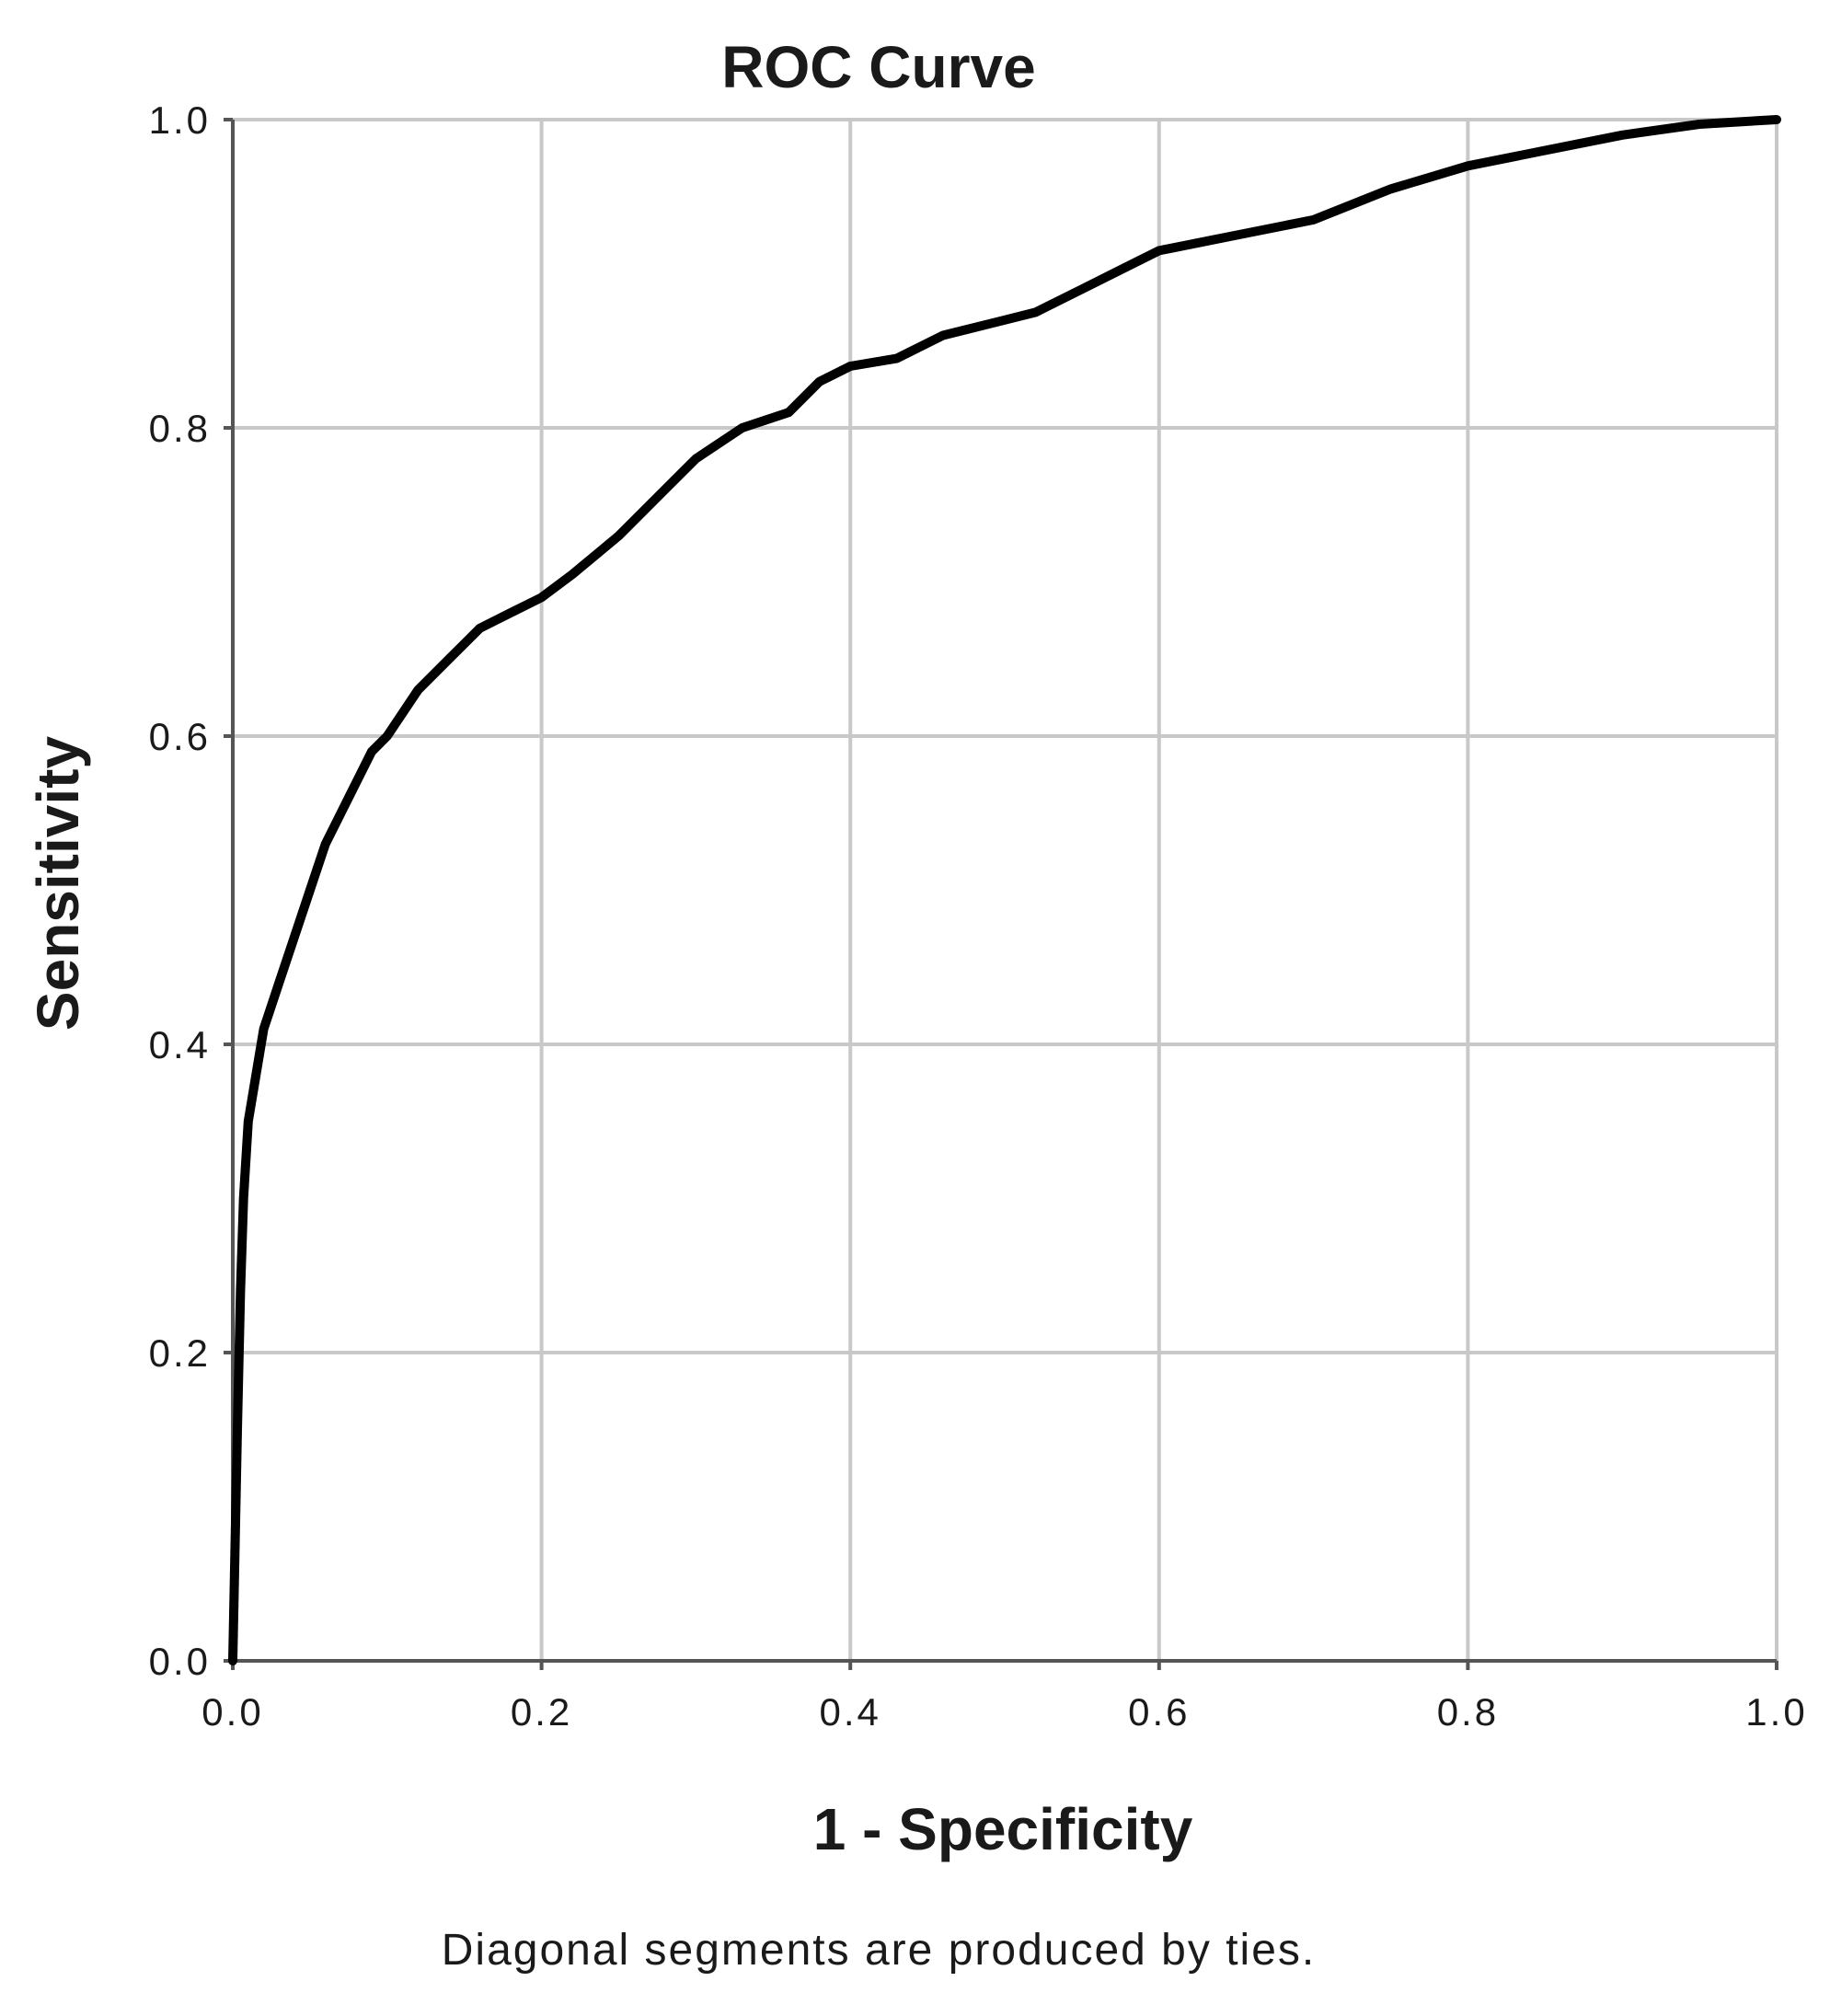 Image resolution: width=1830 pixels, height=2016 pixels. I want to click on x-tick-label-5: 1.0, so click(1776, 1712).